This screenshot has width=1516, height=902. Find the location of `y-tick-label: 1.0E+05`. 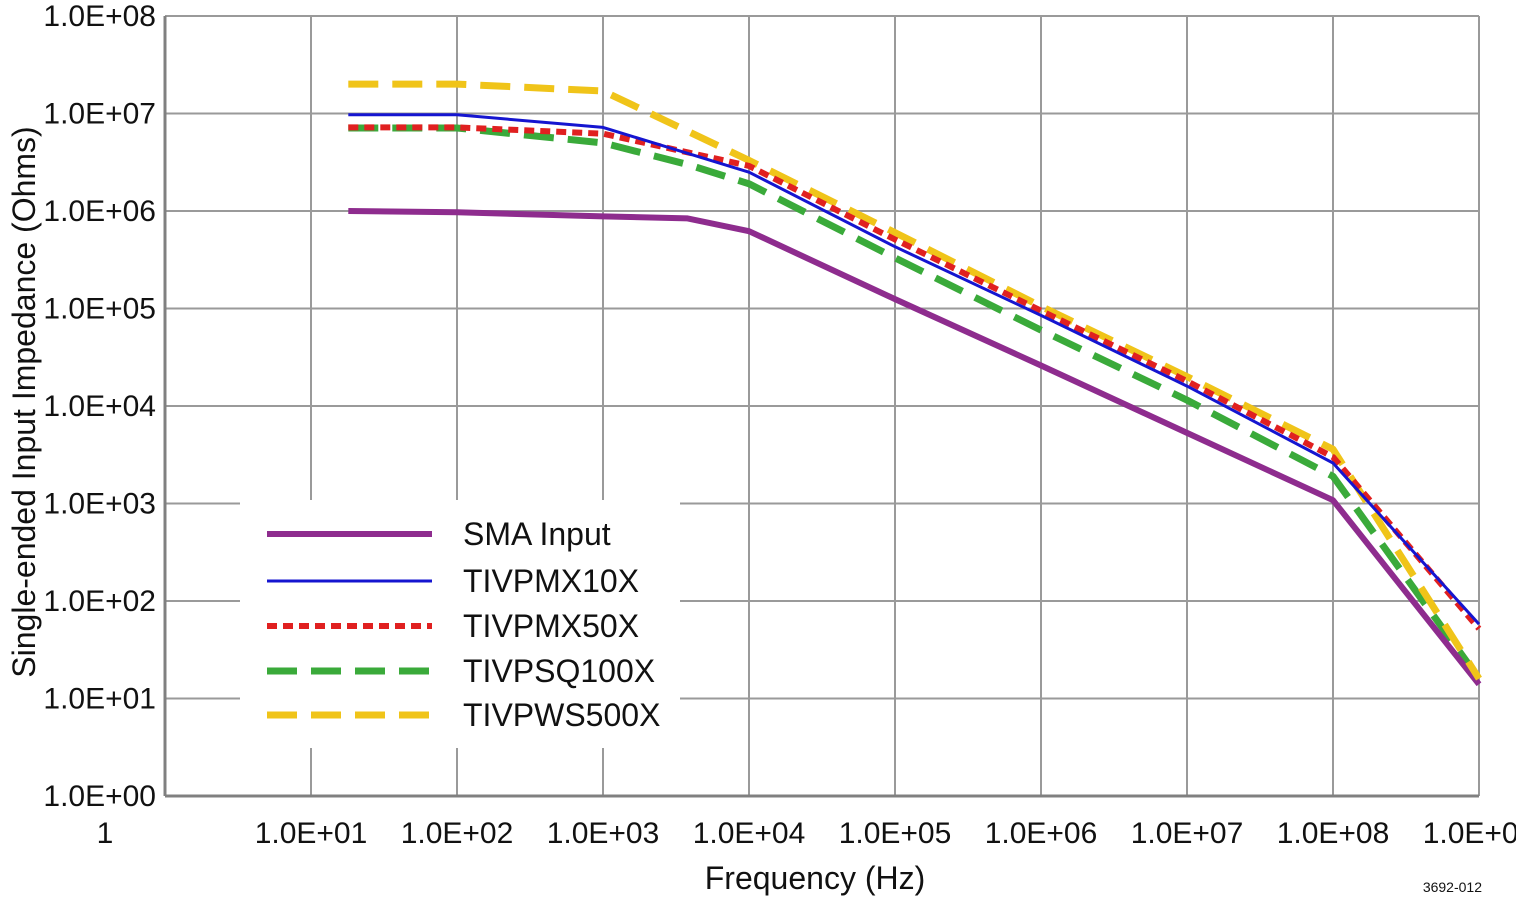

y-tick-label: 1.0E+05 is located at coordinates (99, 309).